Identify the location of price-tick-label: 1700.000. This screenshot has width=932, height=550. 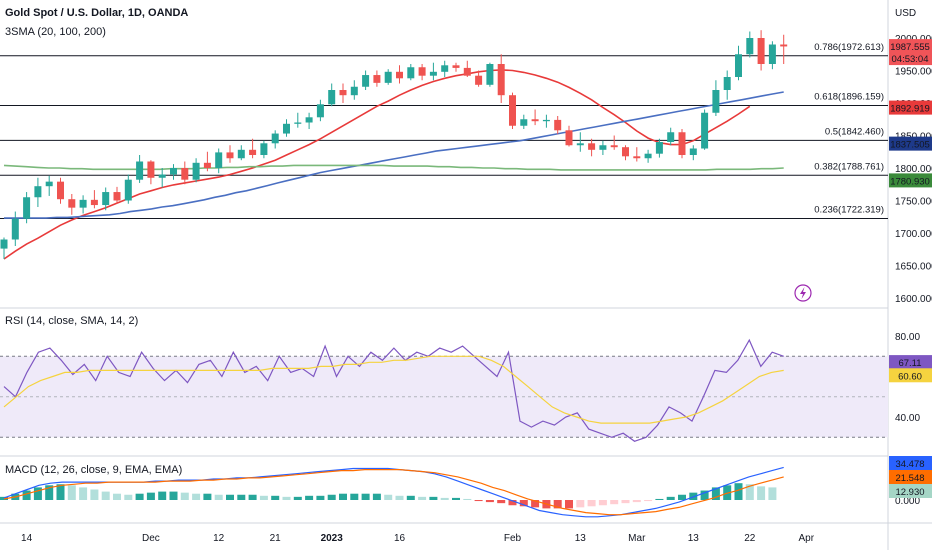
(913, 234).